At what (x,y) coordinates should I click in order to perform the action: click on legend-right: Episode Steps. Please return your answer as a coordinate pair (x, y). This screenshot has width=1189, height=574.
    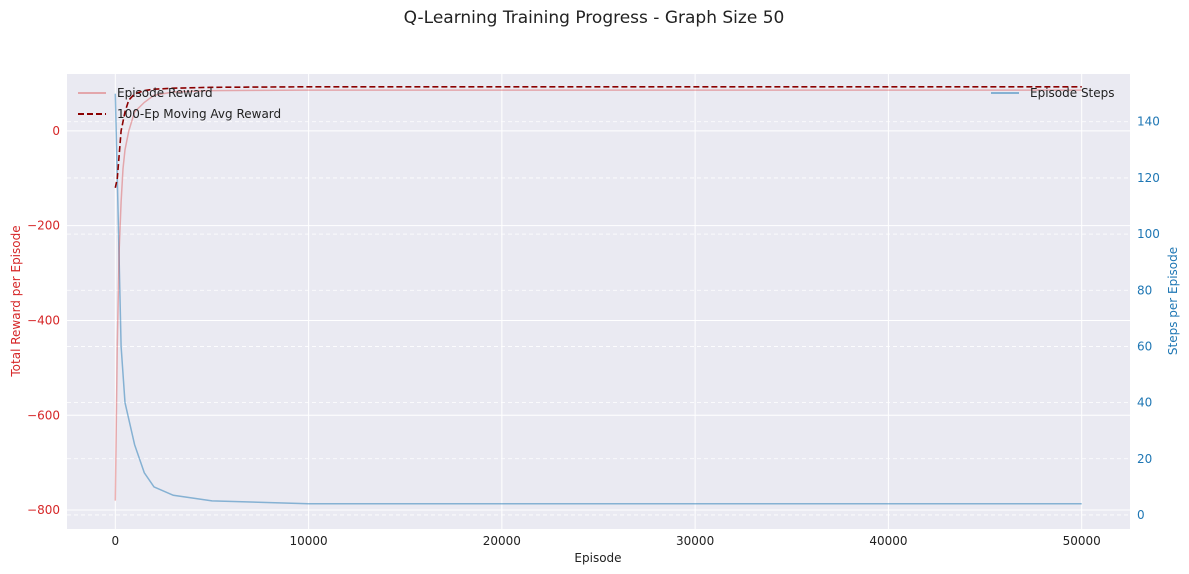
    Looking at the image, I should click on (1053, 93).